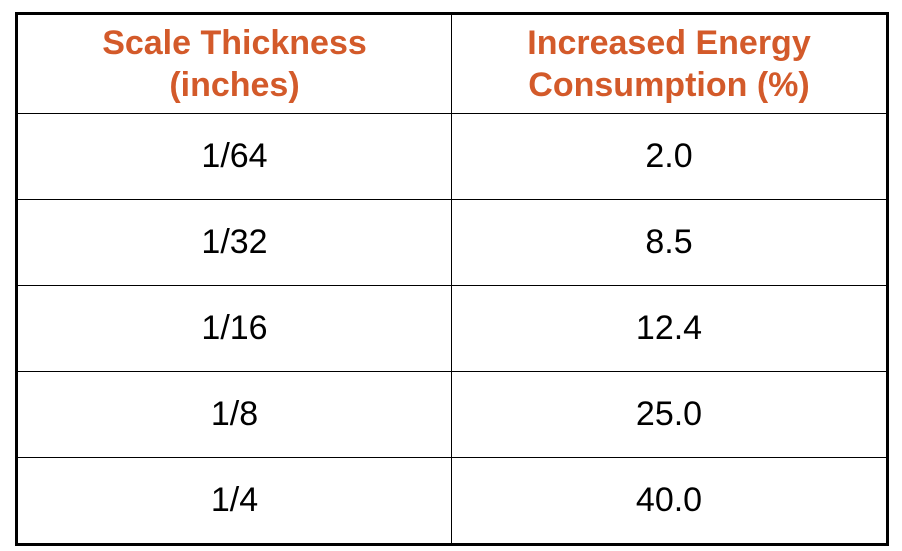 The height and width of the screenshot is (551, 902). I want to click on header-scale-thickness: Scale Thickness (inches), so click(234, 63).